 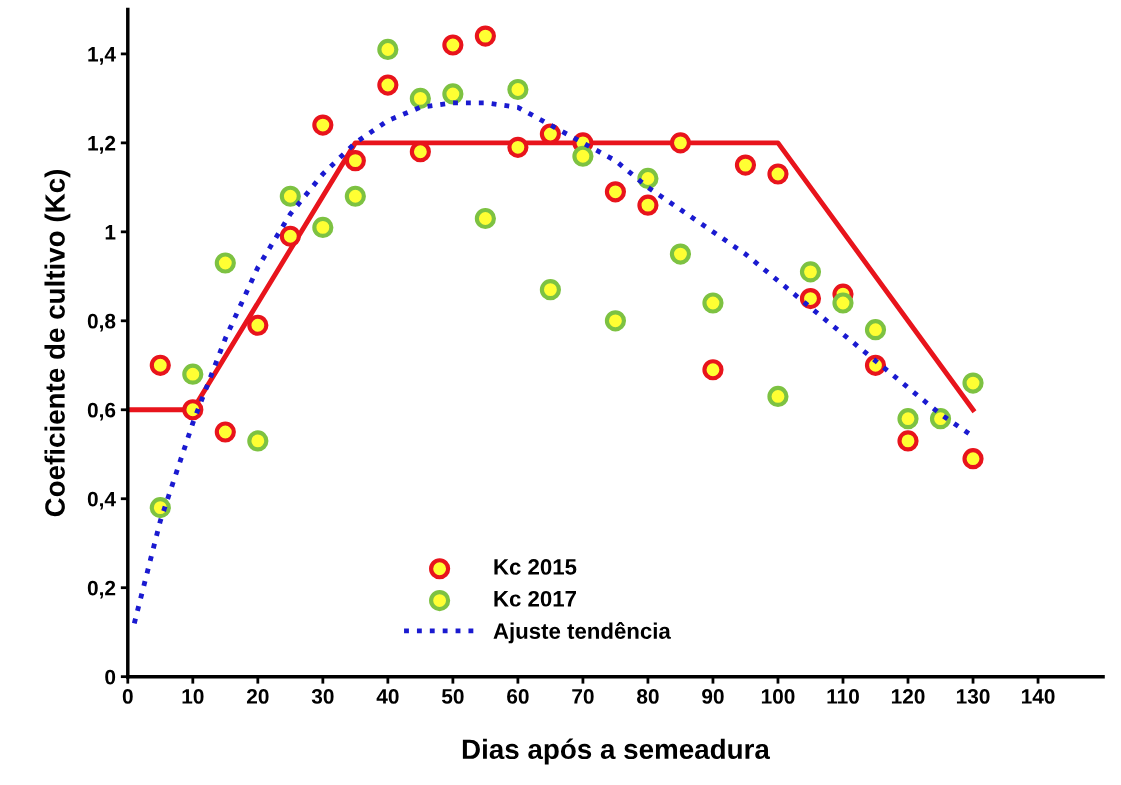 I want to click on x-tick-label: 120, so click(x=908, y=696).